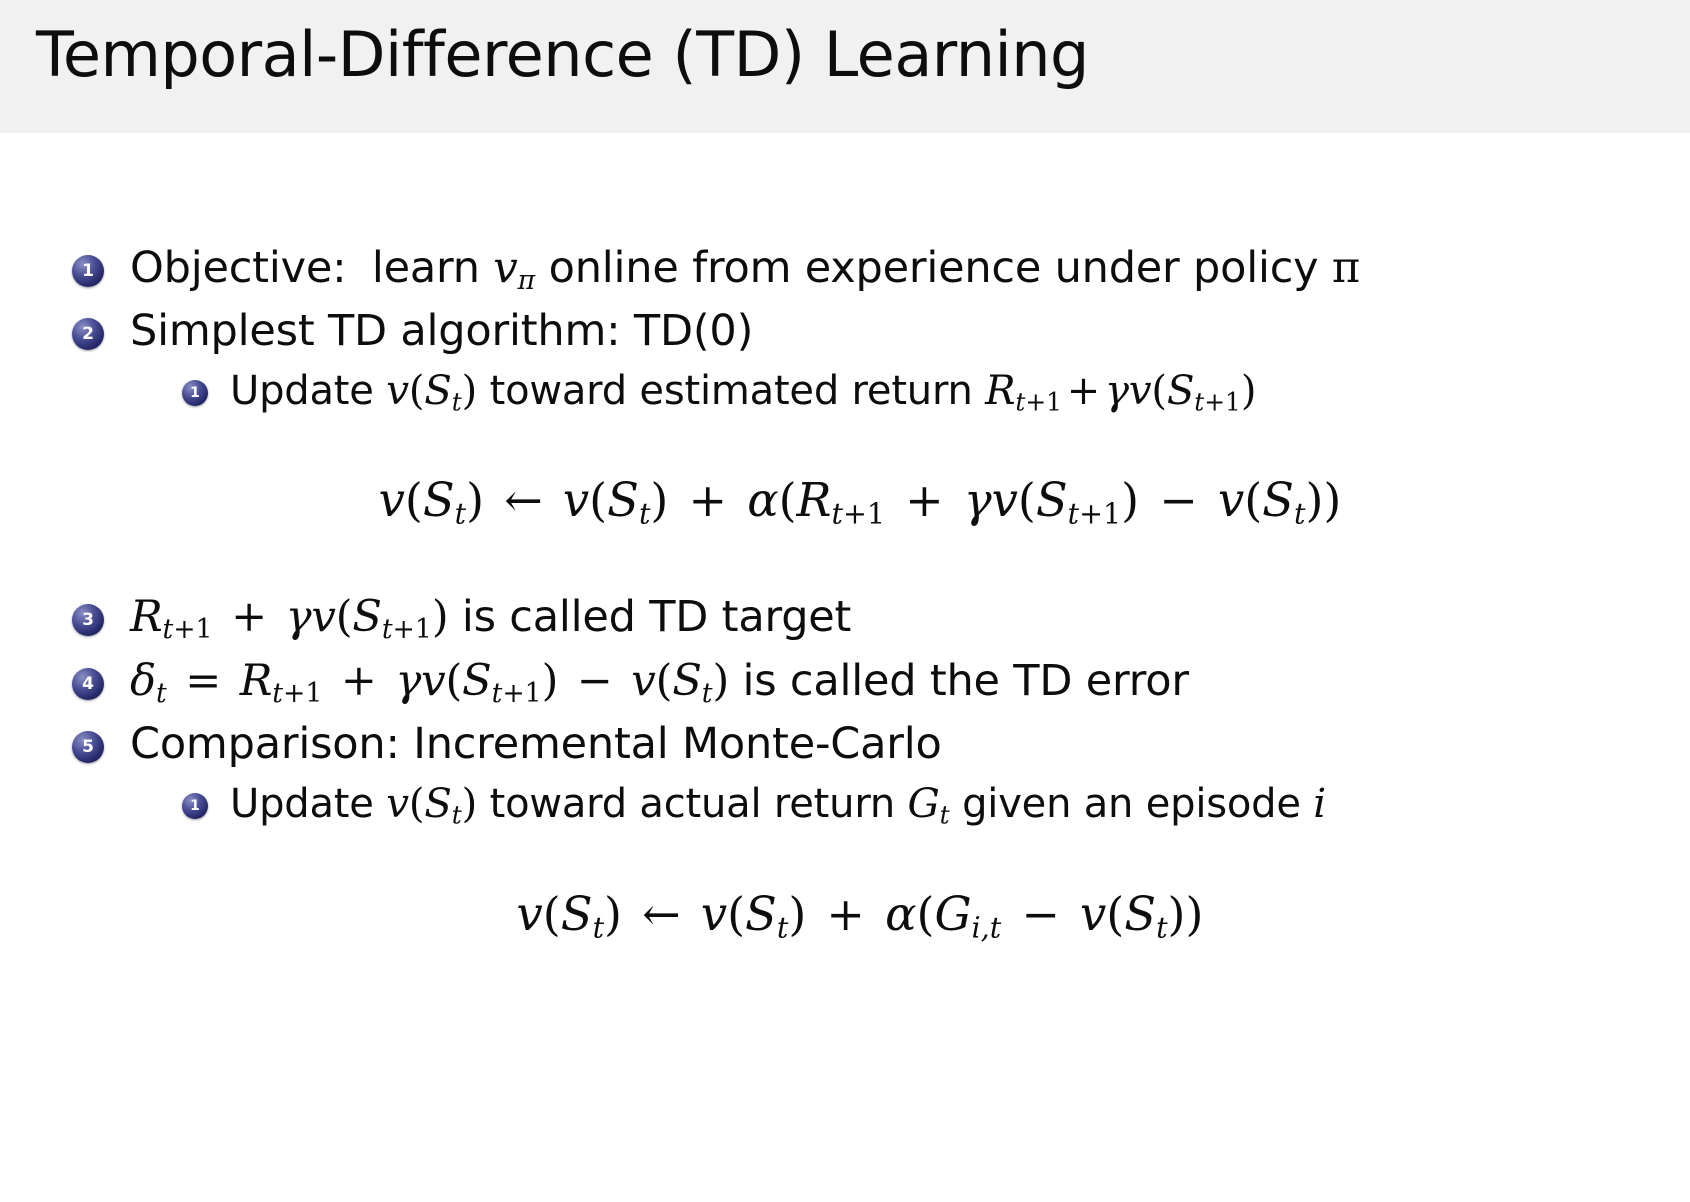 This screenshot has height=1202, width=1690. What do you see at coordinates (845, 331) in the screenshot?
I see `list-item-simplest-td: 2 Simplest TD algorithm: TD(0)` at bounding box center [845, 331].